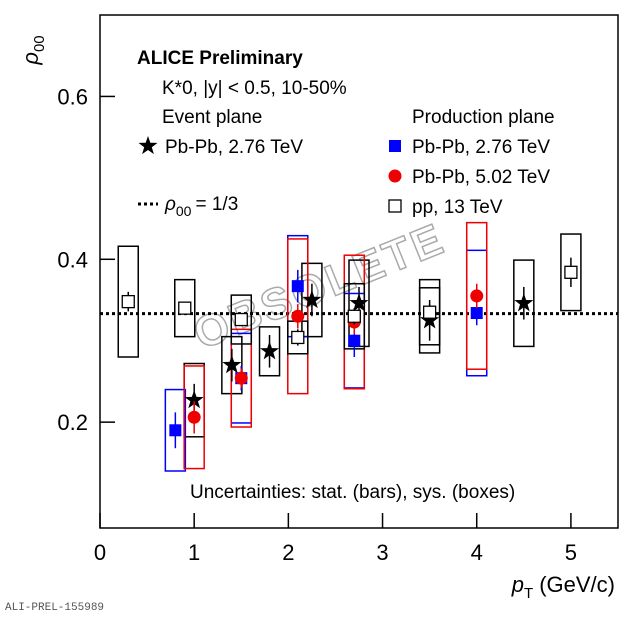 This screenshot has height=621, width=641. I want to click on legend-label: Pb-Pb, 5.02 TeV, so click(481, 177).